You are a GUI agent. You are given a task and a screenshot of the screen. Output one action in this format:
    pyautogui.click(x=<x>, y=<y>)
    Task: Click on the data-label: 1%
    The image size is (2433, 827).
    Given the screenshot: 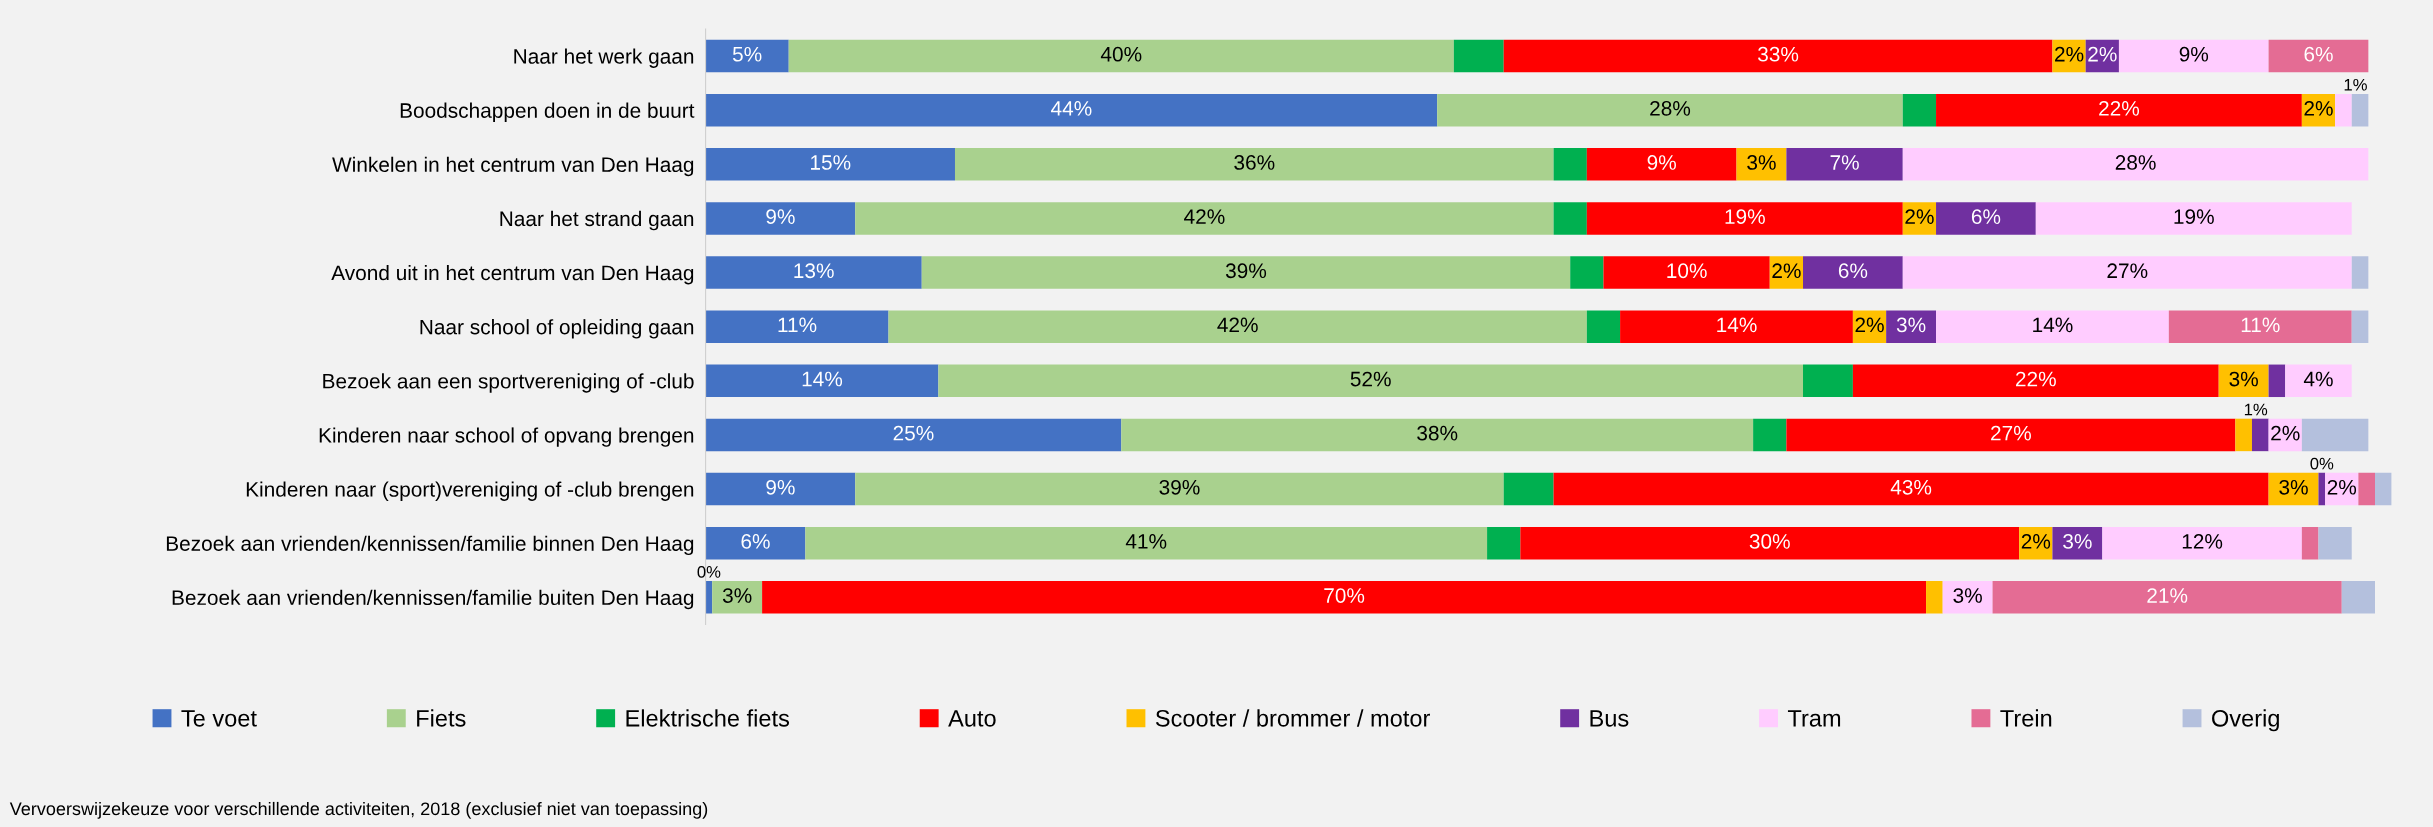 What is the action you would take?
    pyautogui.click(x=2355, y=84)
    